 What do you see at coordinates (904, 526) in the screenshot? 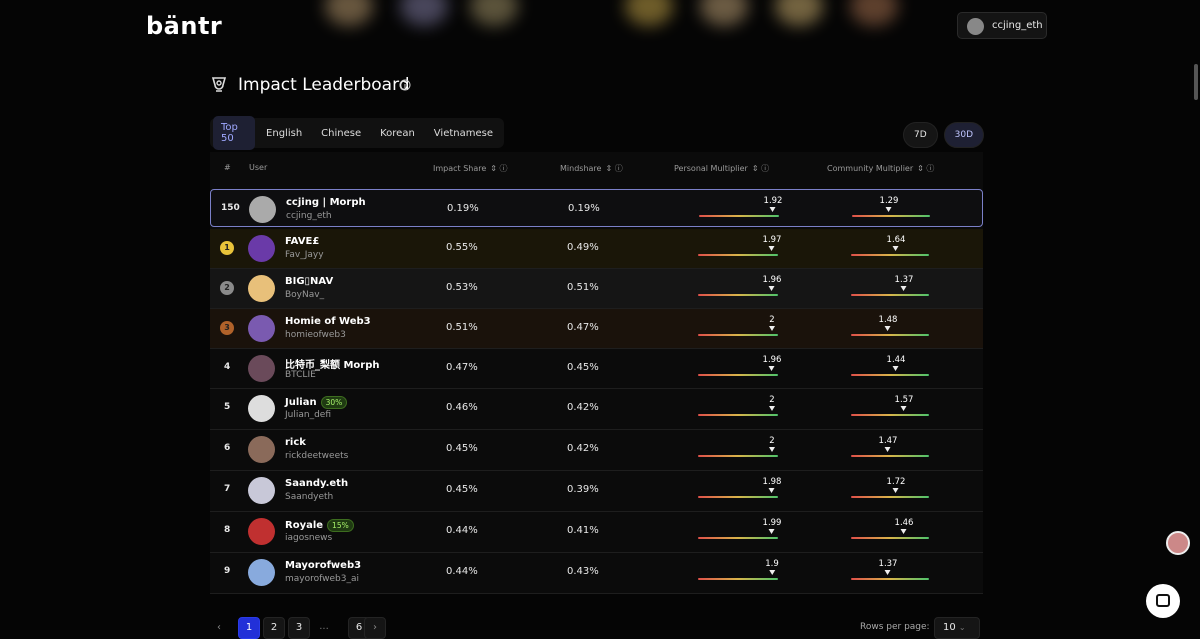
I see `community-multiplier: 1.46` at bounding box center [904, 526].